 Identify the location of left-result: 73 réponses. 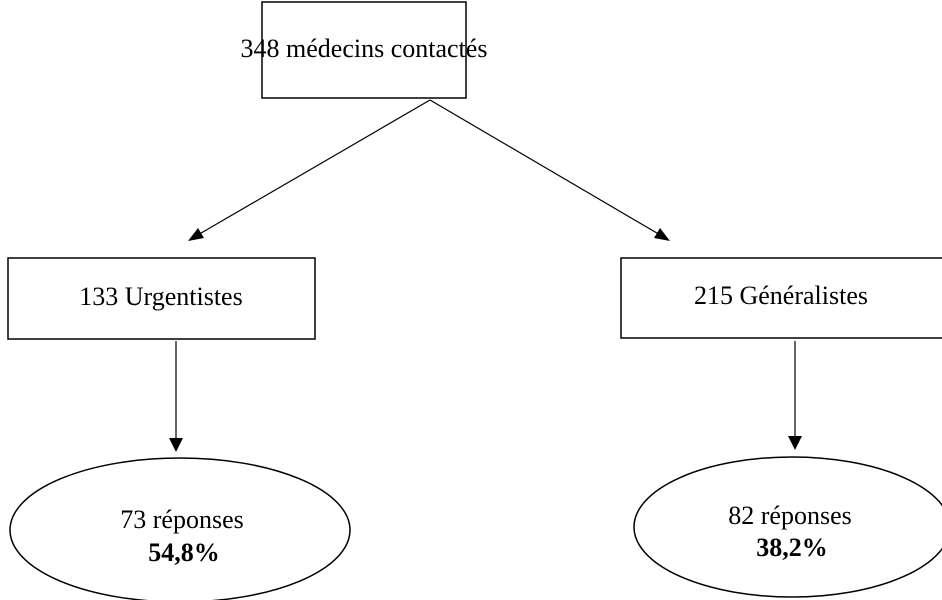
(181, 519).